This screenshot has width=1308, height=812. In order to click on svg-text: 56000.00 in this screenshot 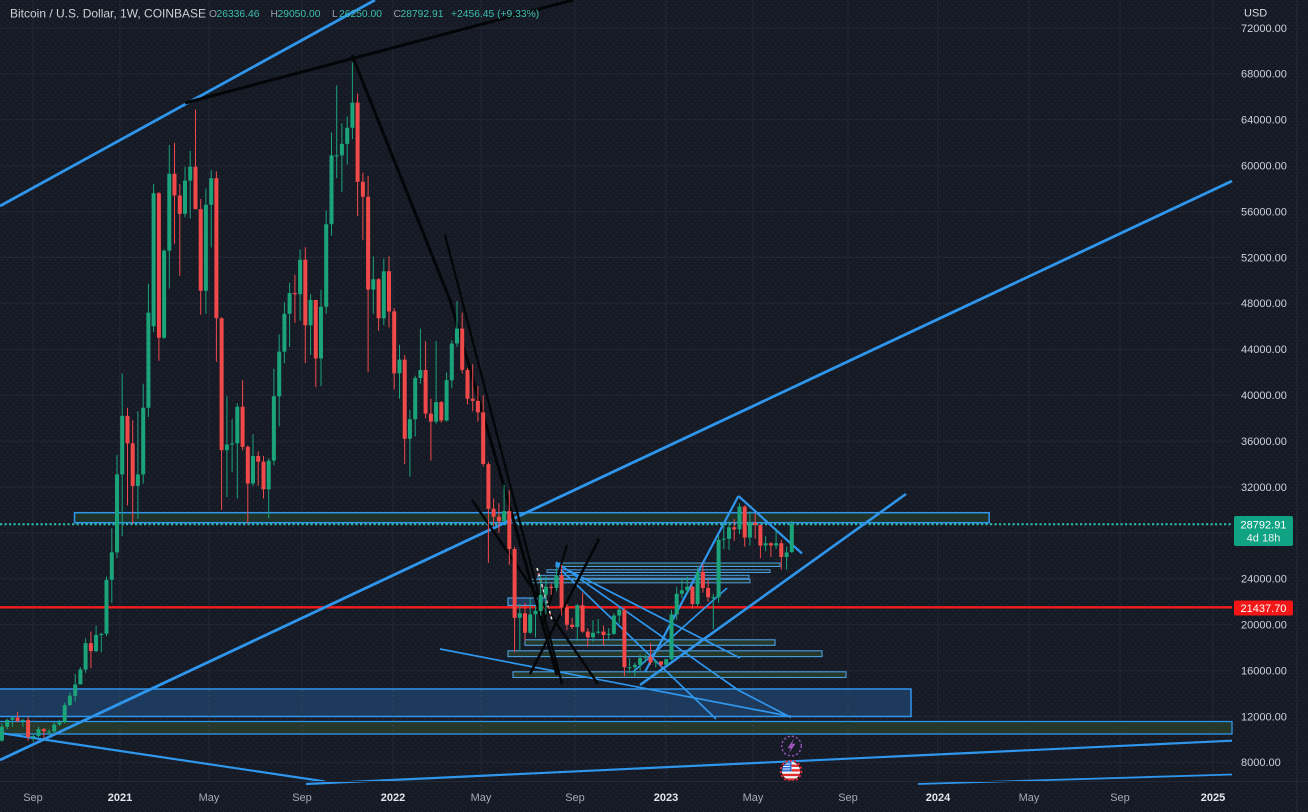, I will do `click(1264, 212)`.